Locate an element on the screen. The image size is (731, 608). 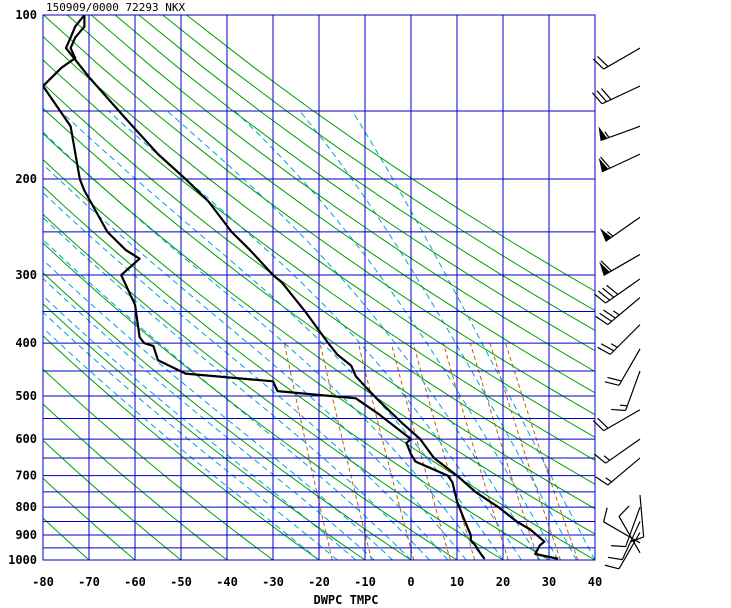
x-tick-label: -60 is located at coordinates (135, 582).